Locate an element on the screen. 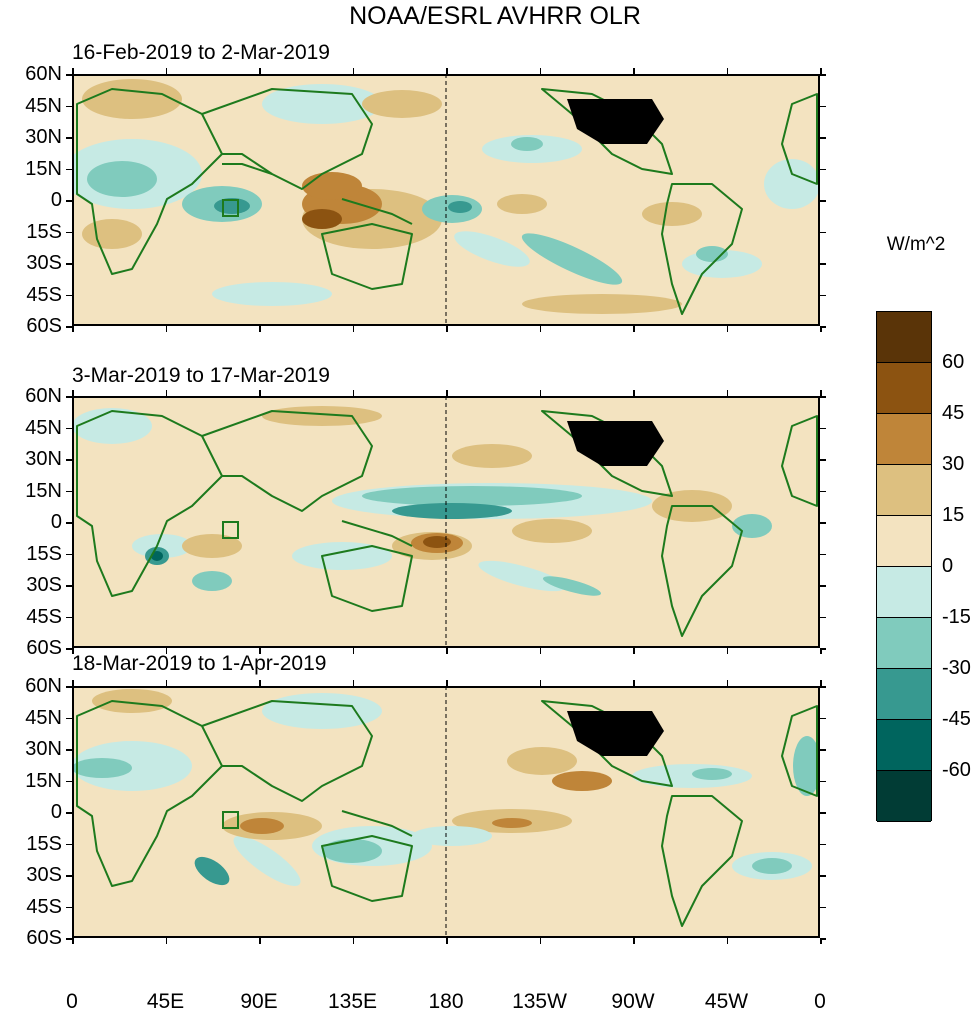  legend-label: 60 is located at coordinates (953, 362).